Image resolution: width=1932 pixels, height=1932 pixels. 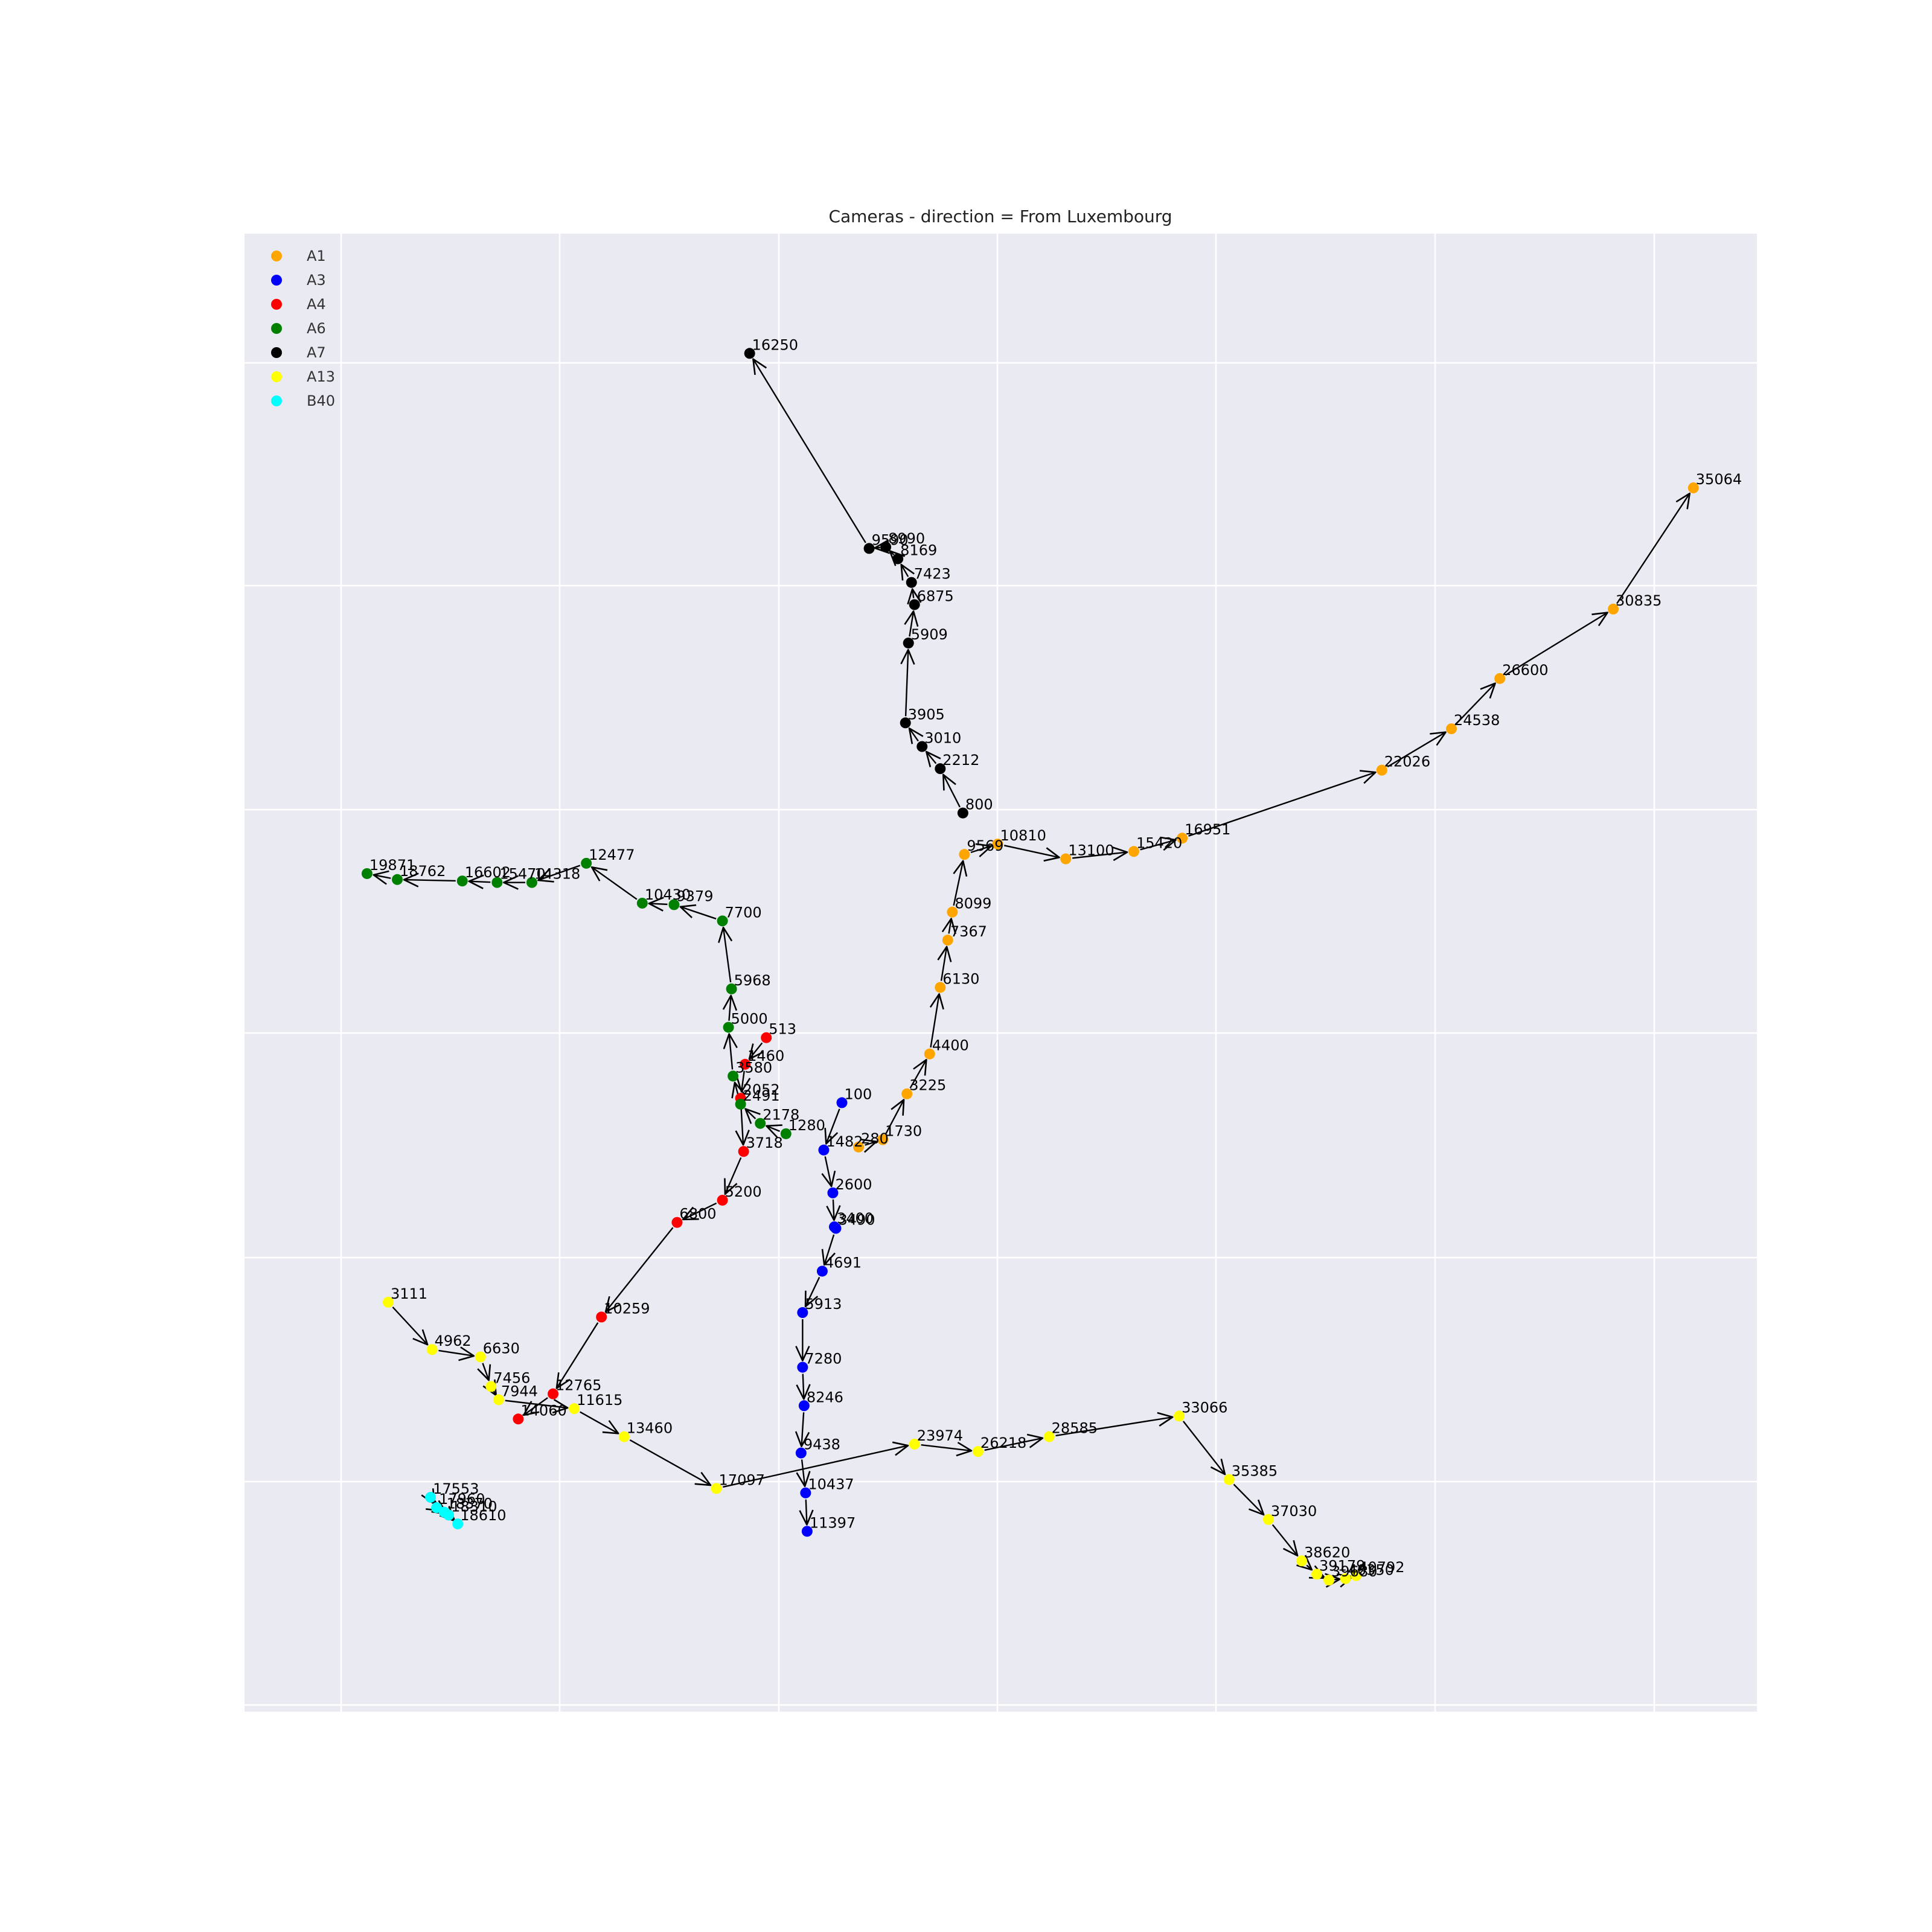 I want to click on legend-label-B40: B40, so click(x=321, y=401).